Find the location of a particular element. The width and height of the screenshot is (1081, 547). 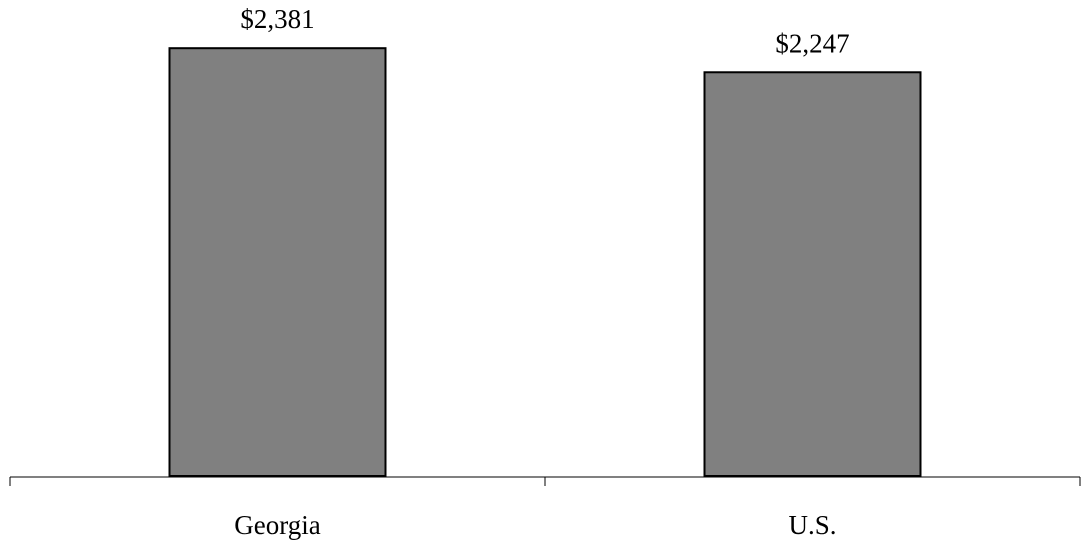

data-label: $2,247 is located at coordinates (812, 43).